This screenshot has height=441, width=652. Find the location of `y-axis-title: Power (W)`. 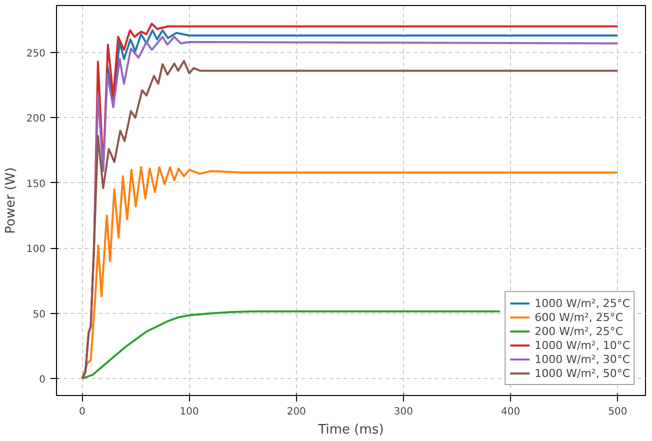

y-axis-title: Power (W) is located at coordinates (10, 200).